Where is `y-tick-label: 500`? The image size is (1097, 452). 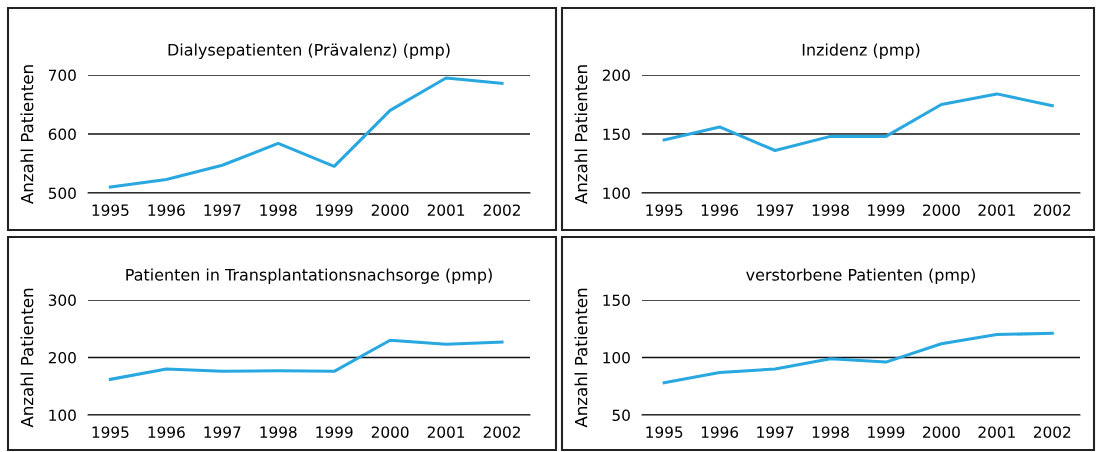 y-tick-label: 500 is located at coordinates (62, 193).